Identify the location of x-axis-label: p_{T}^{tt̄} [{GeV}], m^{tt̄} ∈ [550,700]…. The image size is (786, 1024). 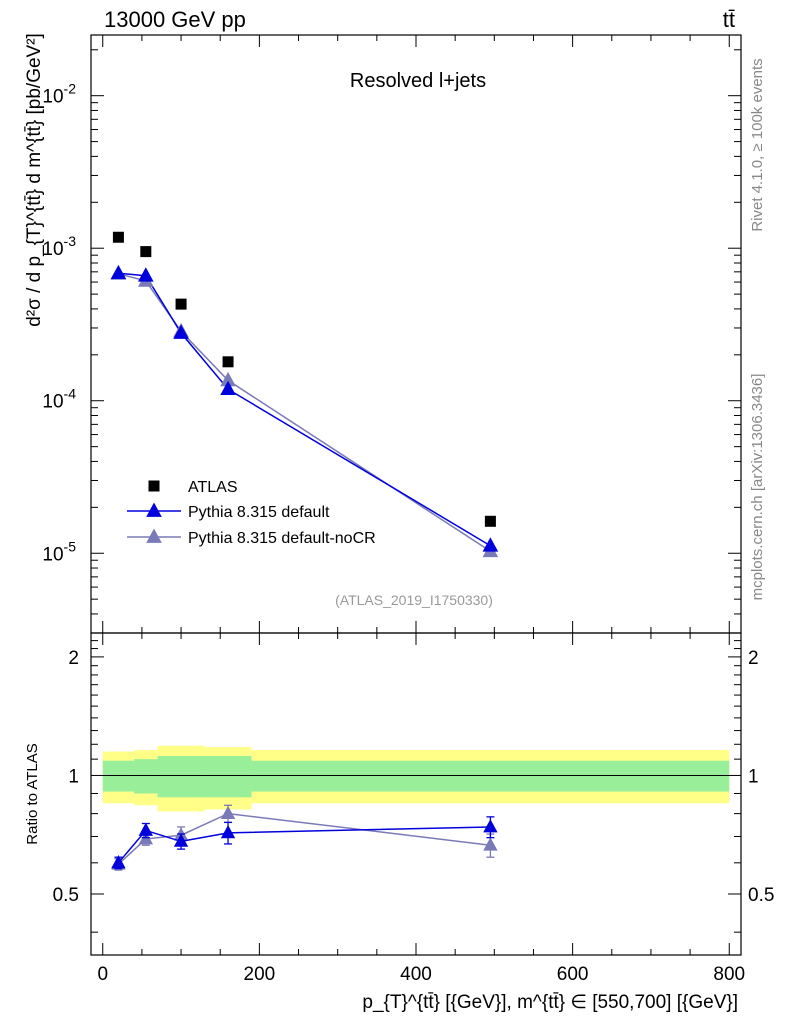
(550, 1002).